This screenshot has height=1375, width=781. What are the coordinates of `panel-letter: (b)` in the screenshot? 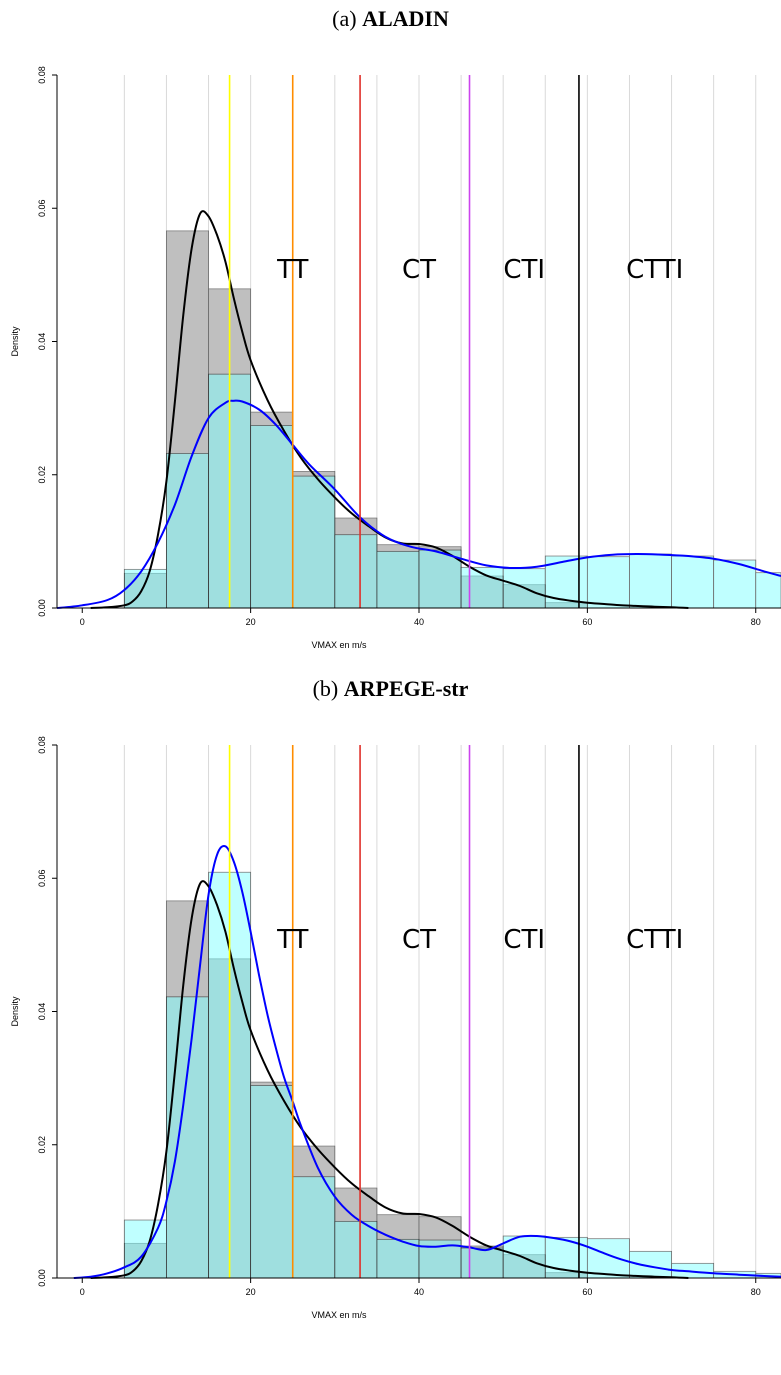 It's located at (325, 688).